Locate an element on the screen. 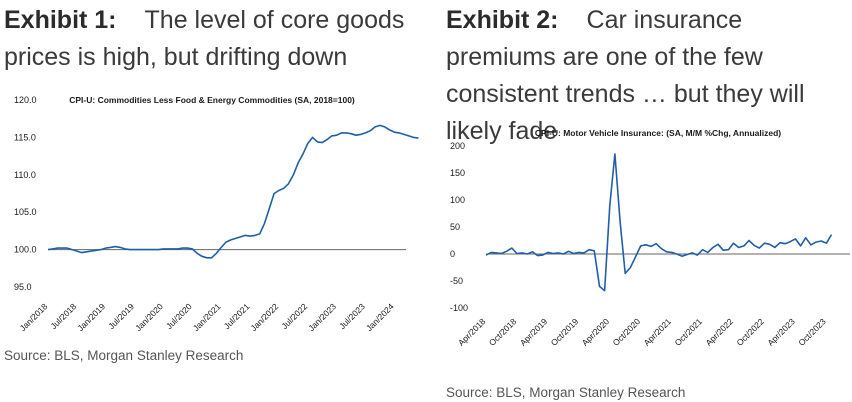  exhibit-1-source: Source: BLS, Morgan Stanley Research is located at coordinates (124, 355).